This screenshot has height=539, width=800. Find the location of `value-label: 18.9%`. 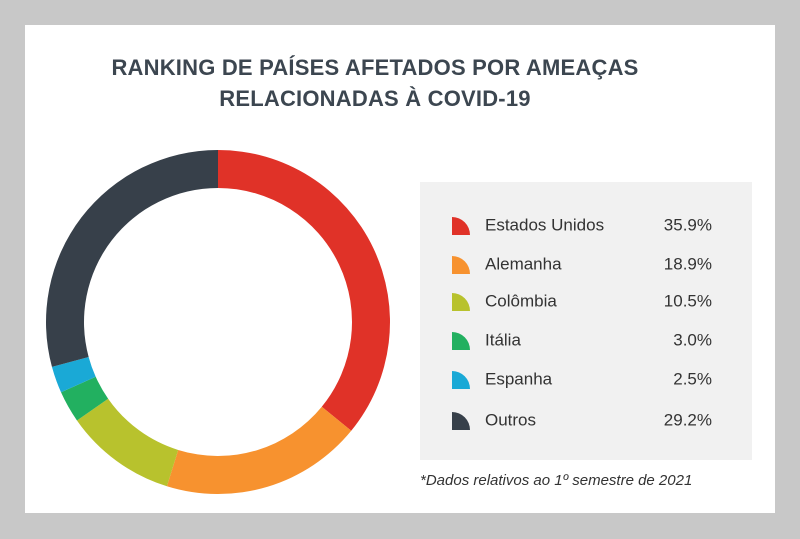

value-label: 18.9% is located at coordinates (688, 263).